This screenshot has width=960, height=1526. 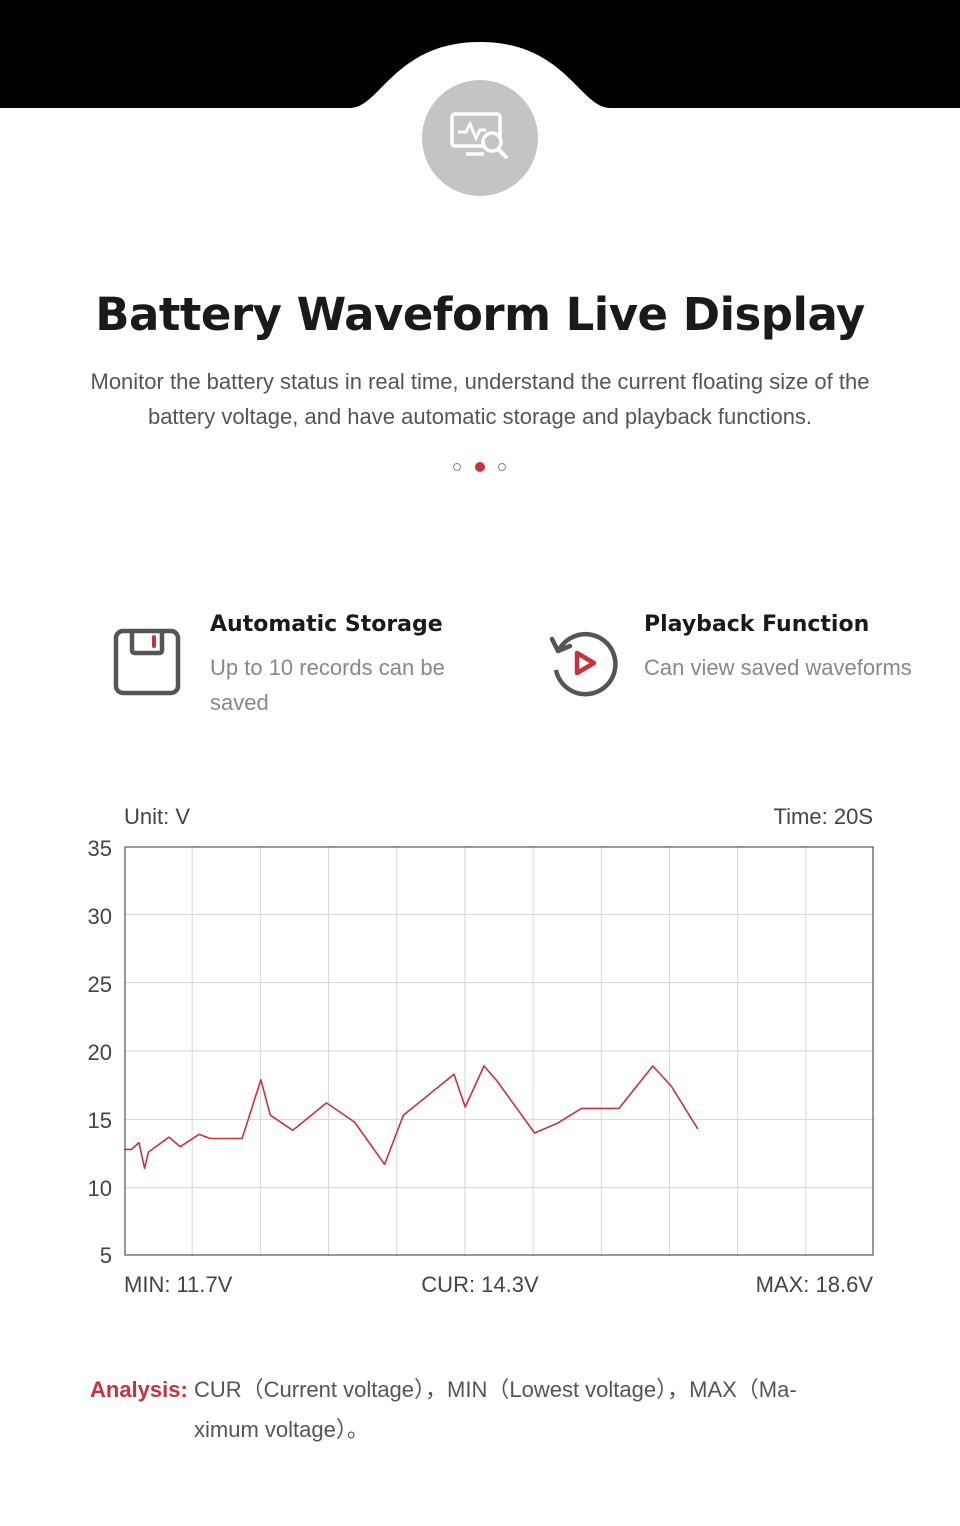 I want to click on chart-cur-label: CUR: 14.3V, so click(x=480, y=1284).